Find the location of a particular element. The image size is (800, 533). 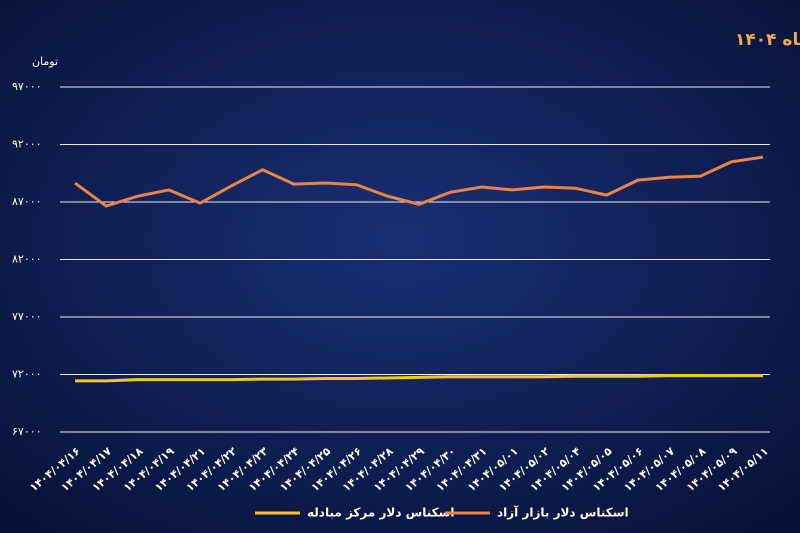

y-tick-label: ۹۷۰۰۰ is located at coordinates (27, 86).